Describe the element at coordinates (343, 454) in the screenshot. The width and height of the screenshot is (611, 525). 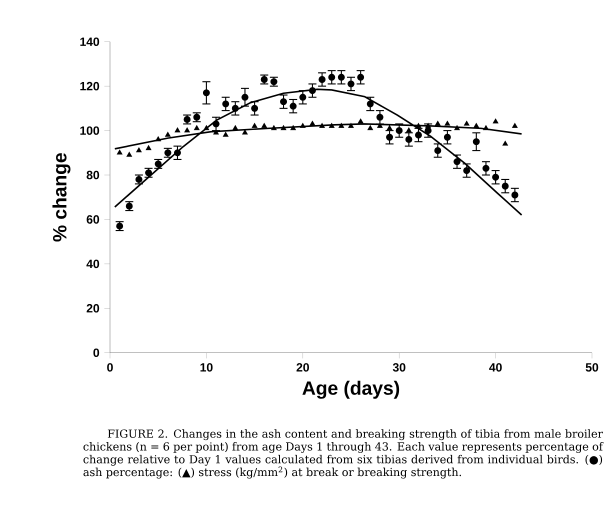
I see `caption: FIGURE 2. Changes in the ash content and breaking strength of tibia from male broiler chickens (n = 6 per point) from age Days 1 through 43. Each value represents percentage of change relative to Day 1 values calculated from six tibias derived from individual birds. (●) ash percentage: (▲) stress (kg/mm$^{2}$) at break or breaking strength.` at that location.